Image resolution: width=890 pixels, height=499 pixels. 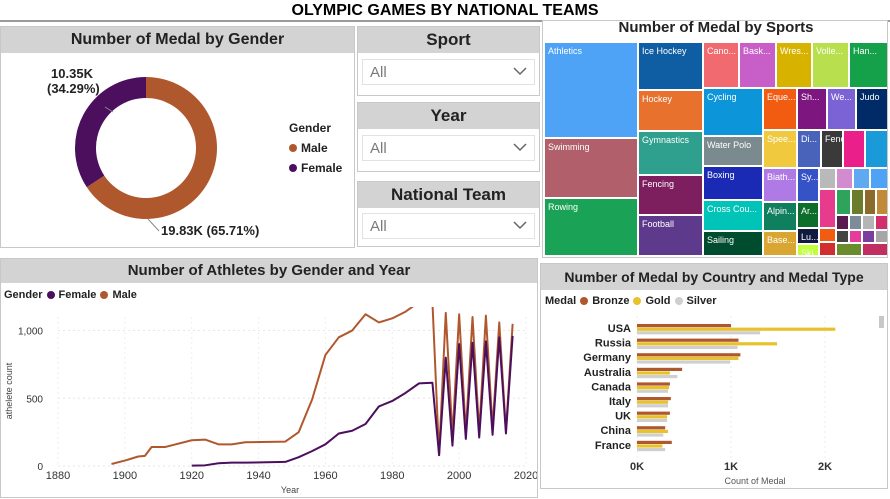 What do you see at coordinates (653, 391) in the screenshot?
I see `bar-silver-canada` at bounding box center [653, 391].